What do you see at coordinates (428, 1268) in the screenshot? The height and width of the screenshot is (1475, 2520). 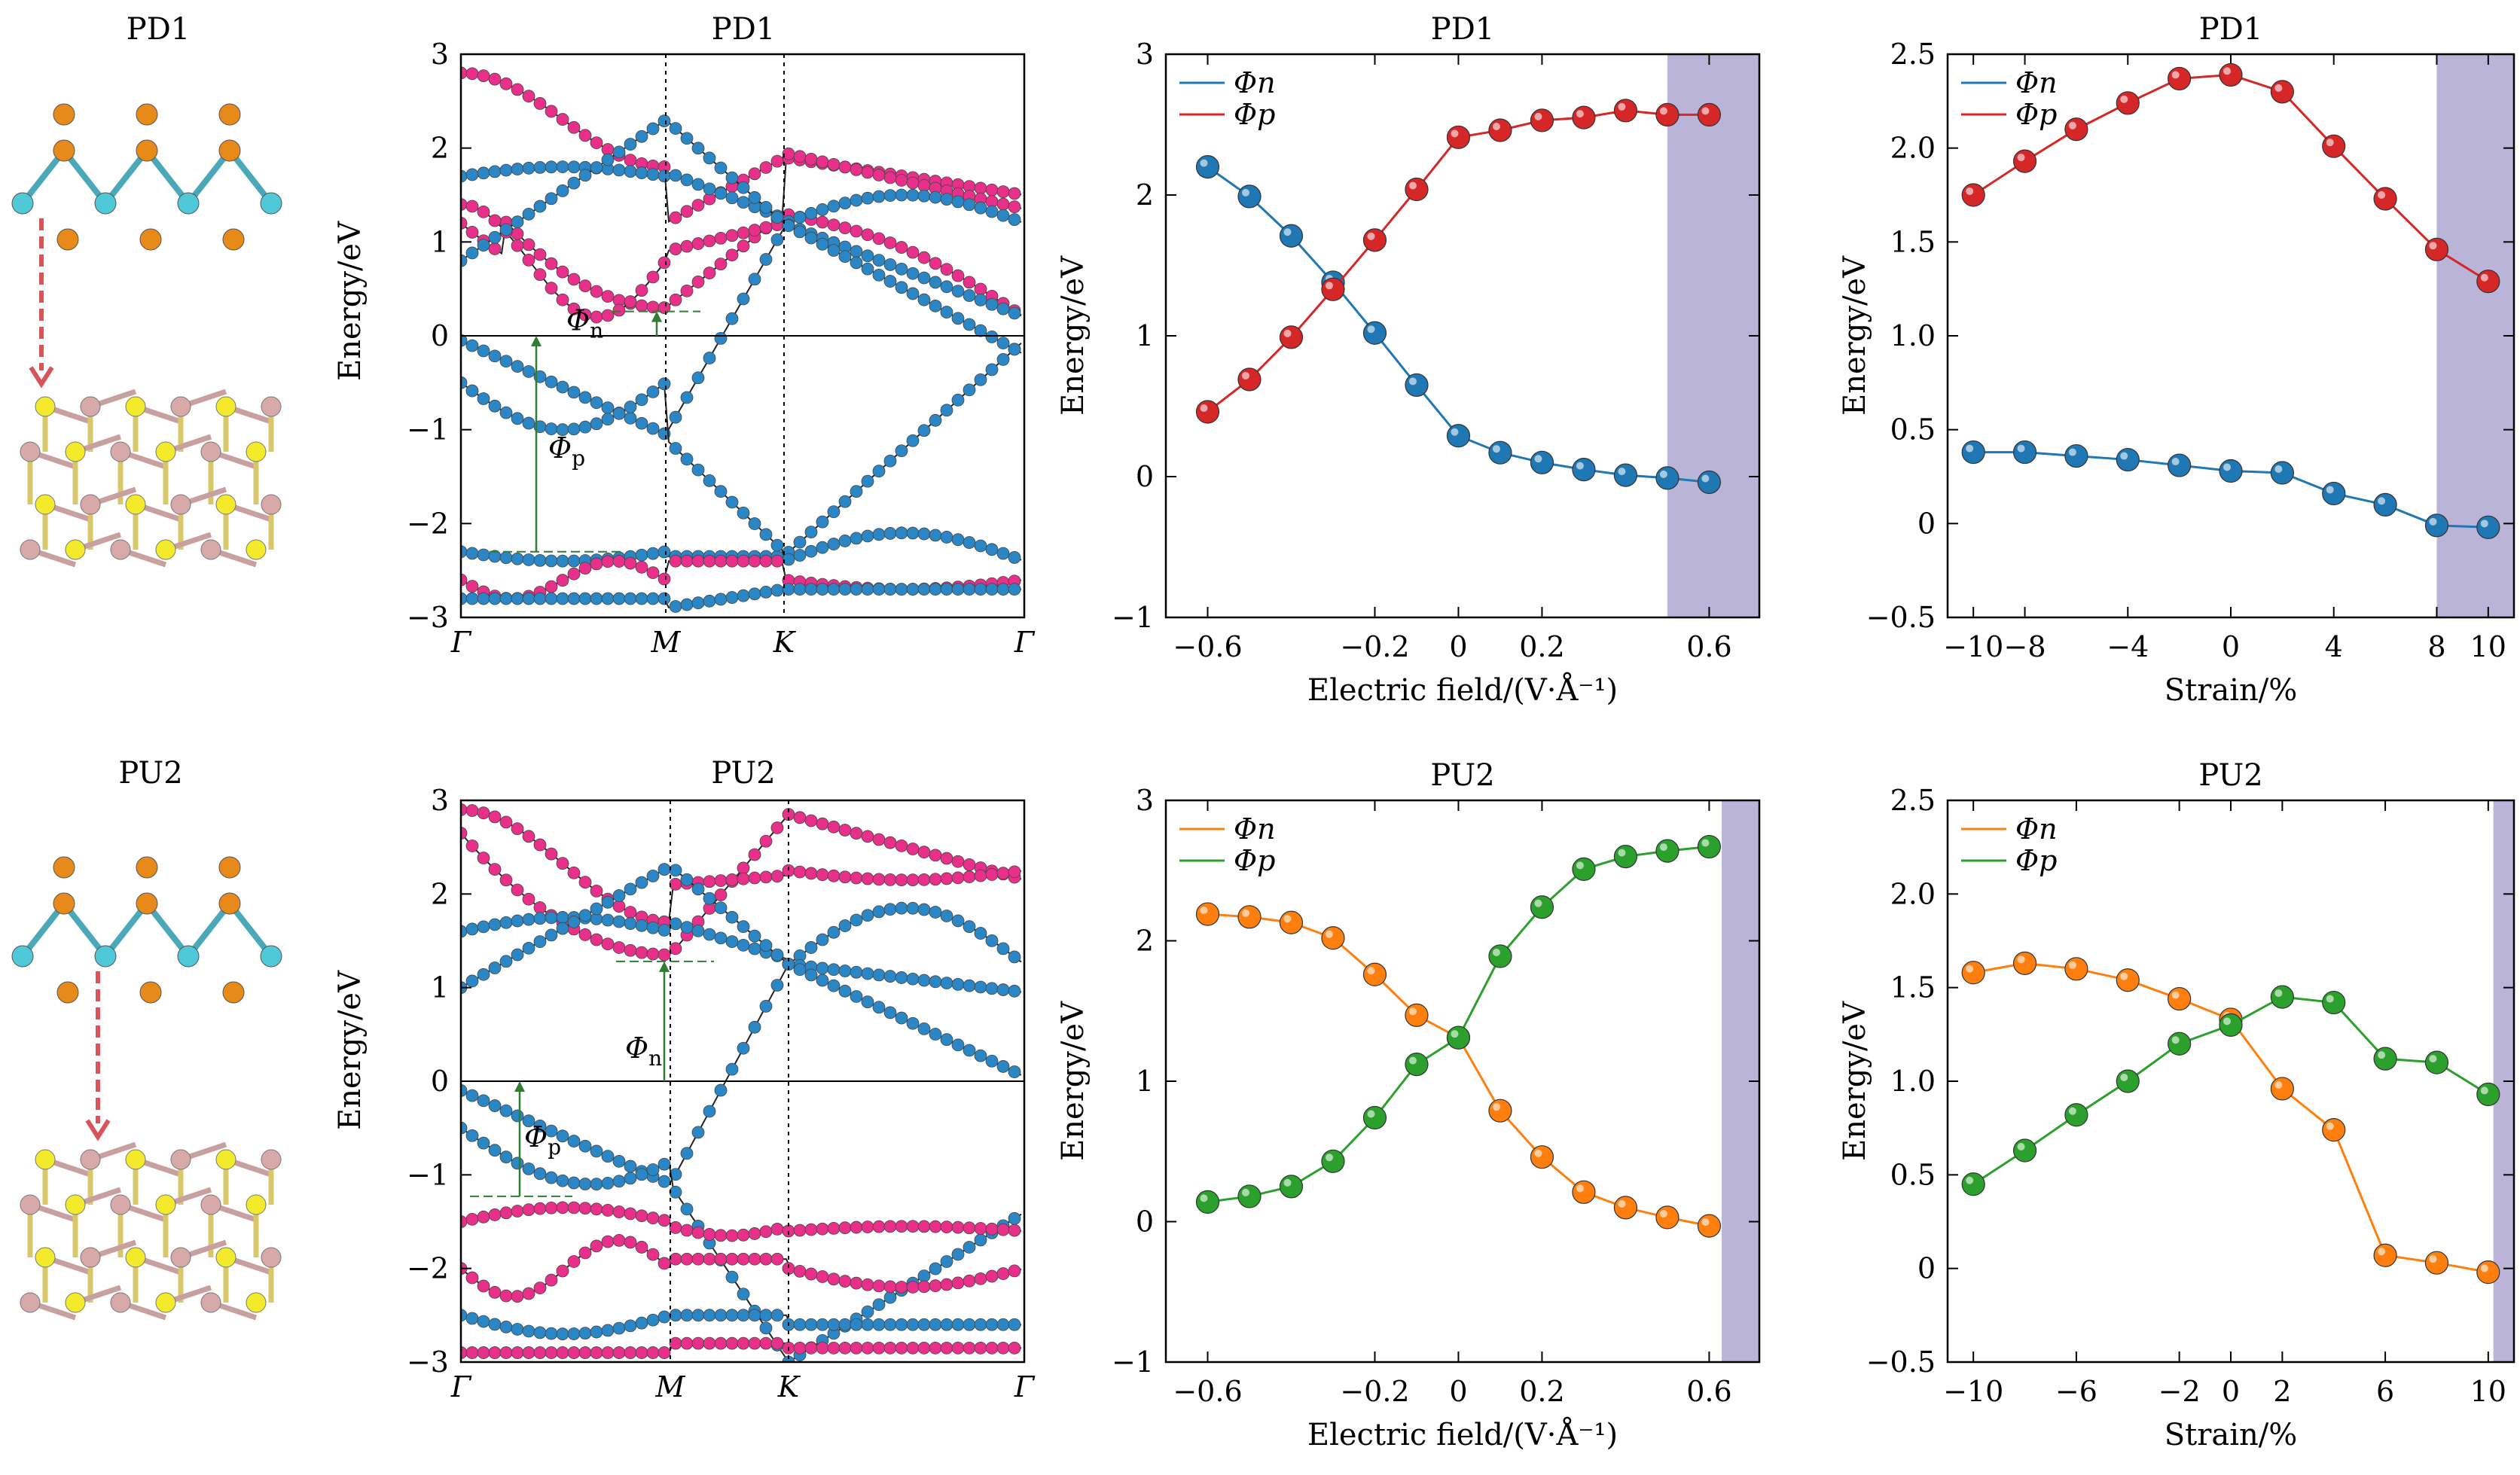 I see `y-tick-label: −2` at bounding box center [428, 1268].